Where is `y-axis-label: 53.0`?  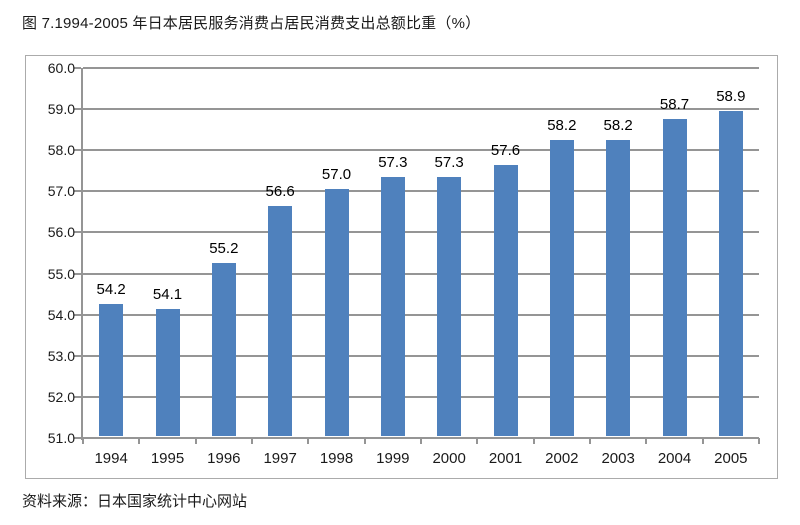 y-axis-label: 53.0 is located at coordinates (61, 355).